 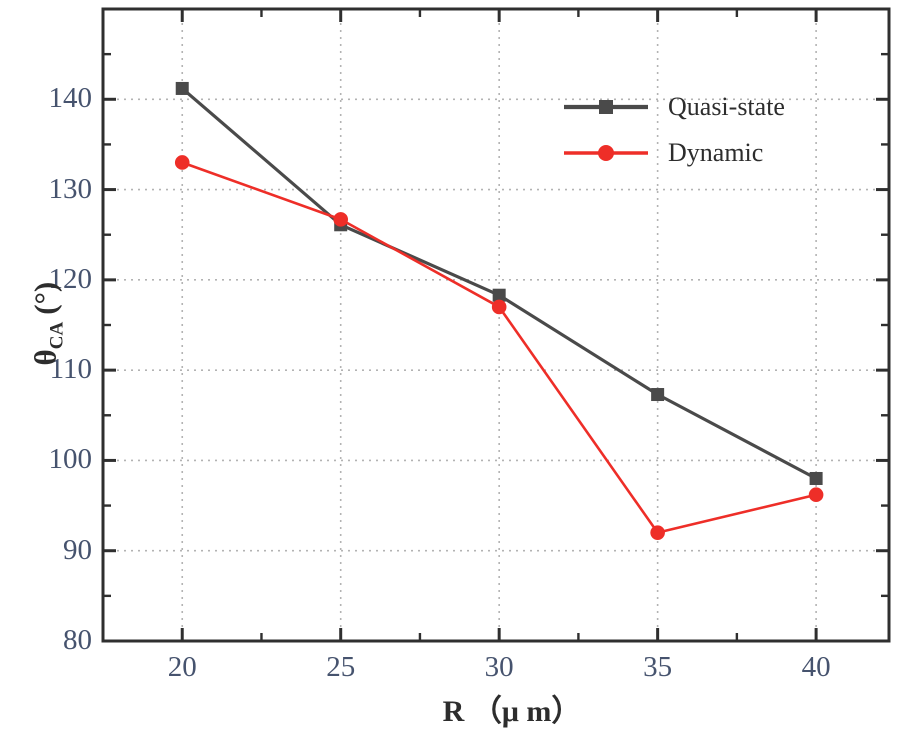 What do you see at coordinates (77, 549) in the screenshot?
I see `y-tick-label: 90` at bounding box center [77, 549].